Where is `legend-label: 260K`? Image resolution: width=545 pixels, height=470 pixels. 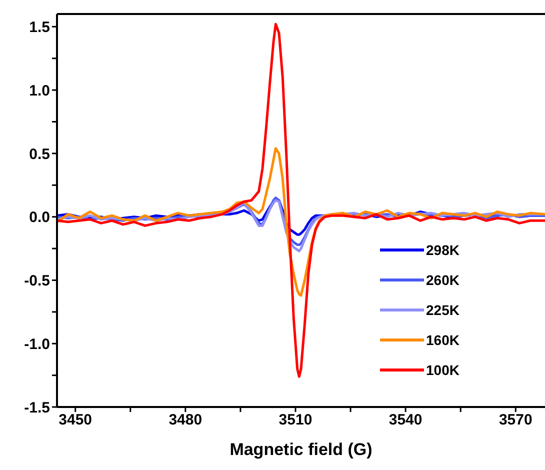 legend-label: 260K is located at coordinates (443, 280).